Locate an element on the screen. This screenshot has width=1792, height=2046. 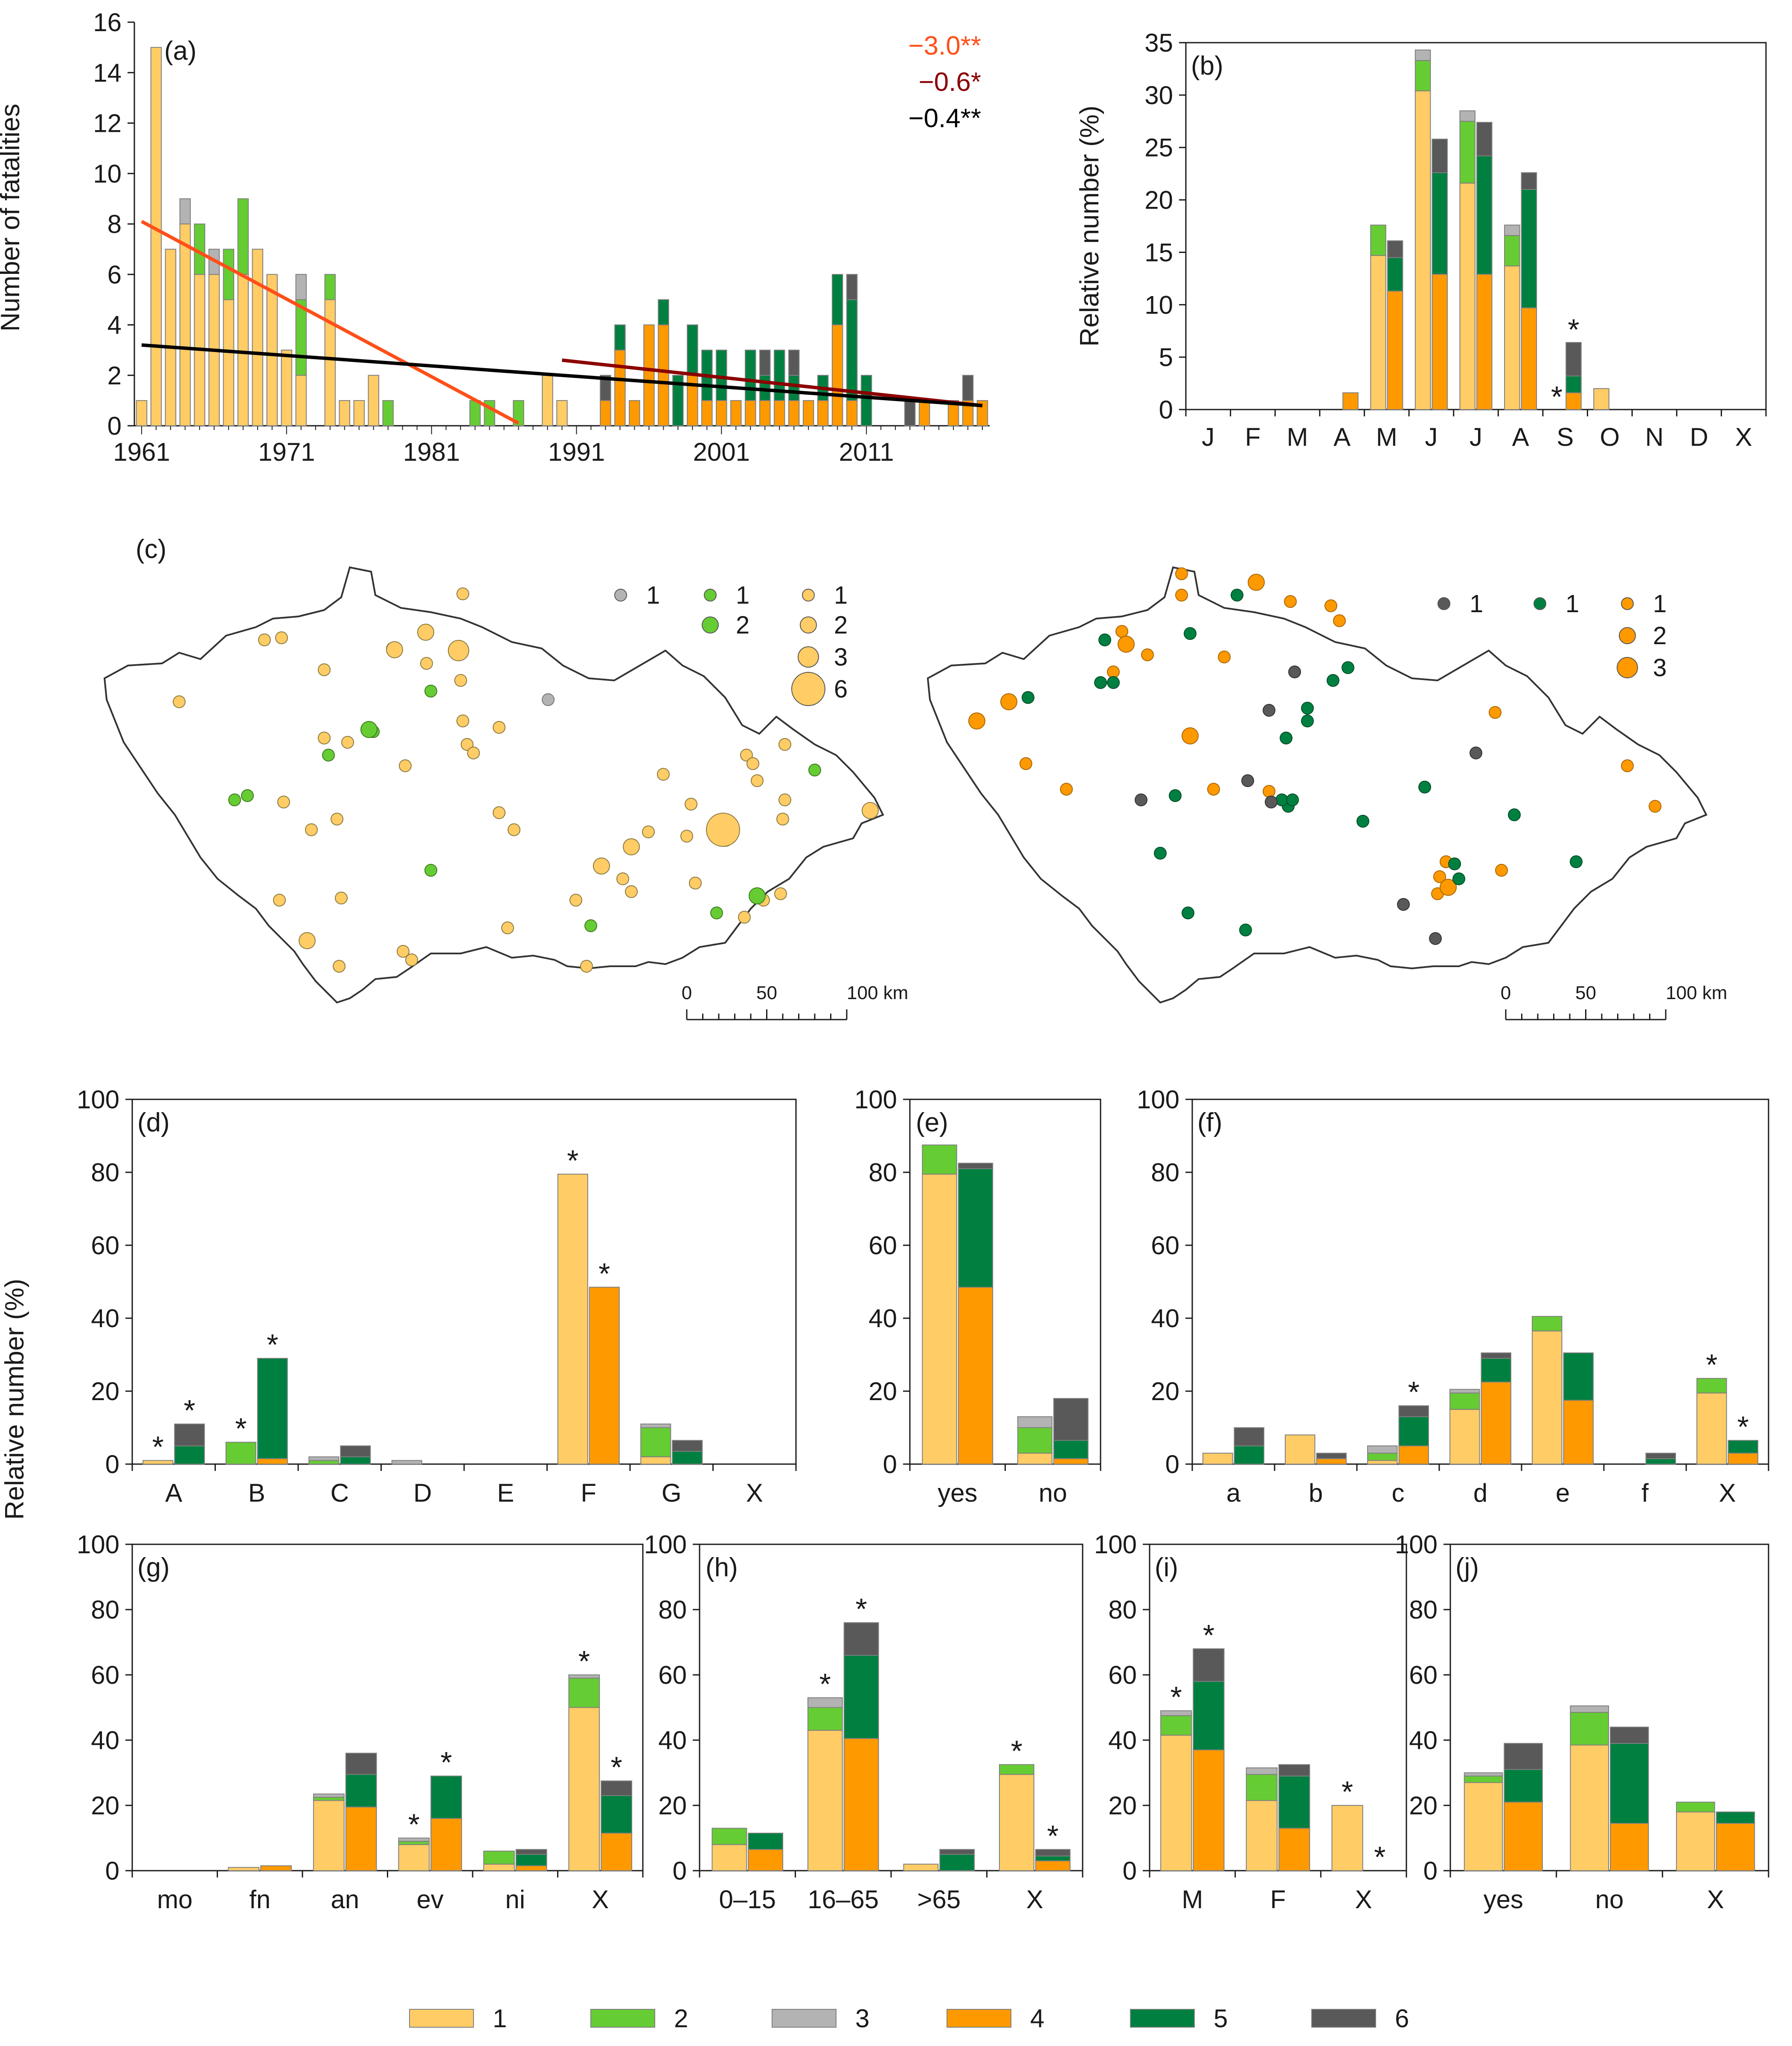
panel-f-ytick-label: 80 is located at coordinates (1165, 1172).